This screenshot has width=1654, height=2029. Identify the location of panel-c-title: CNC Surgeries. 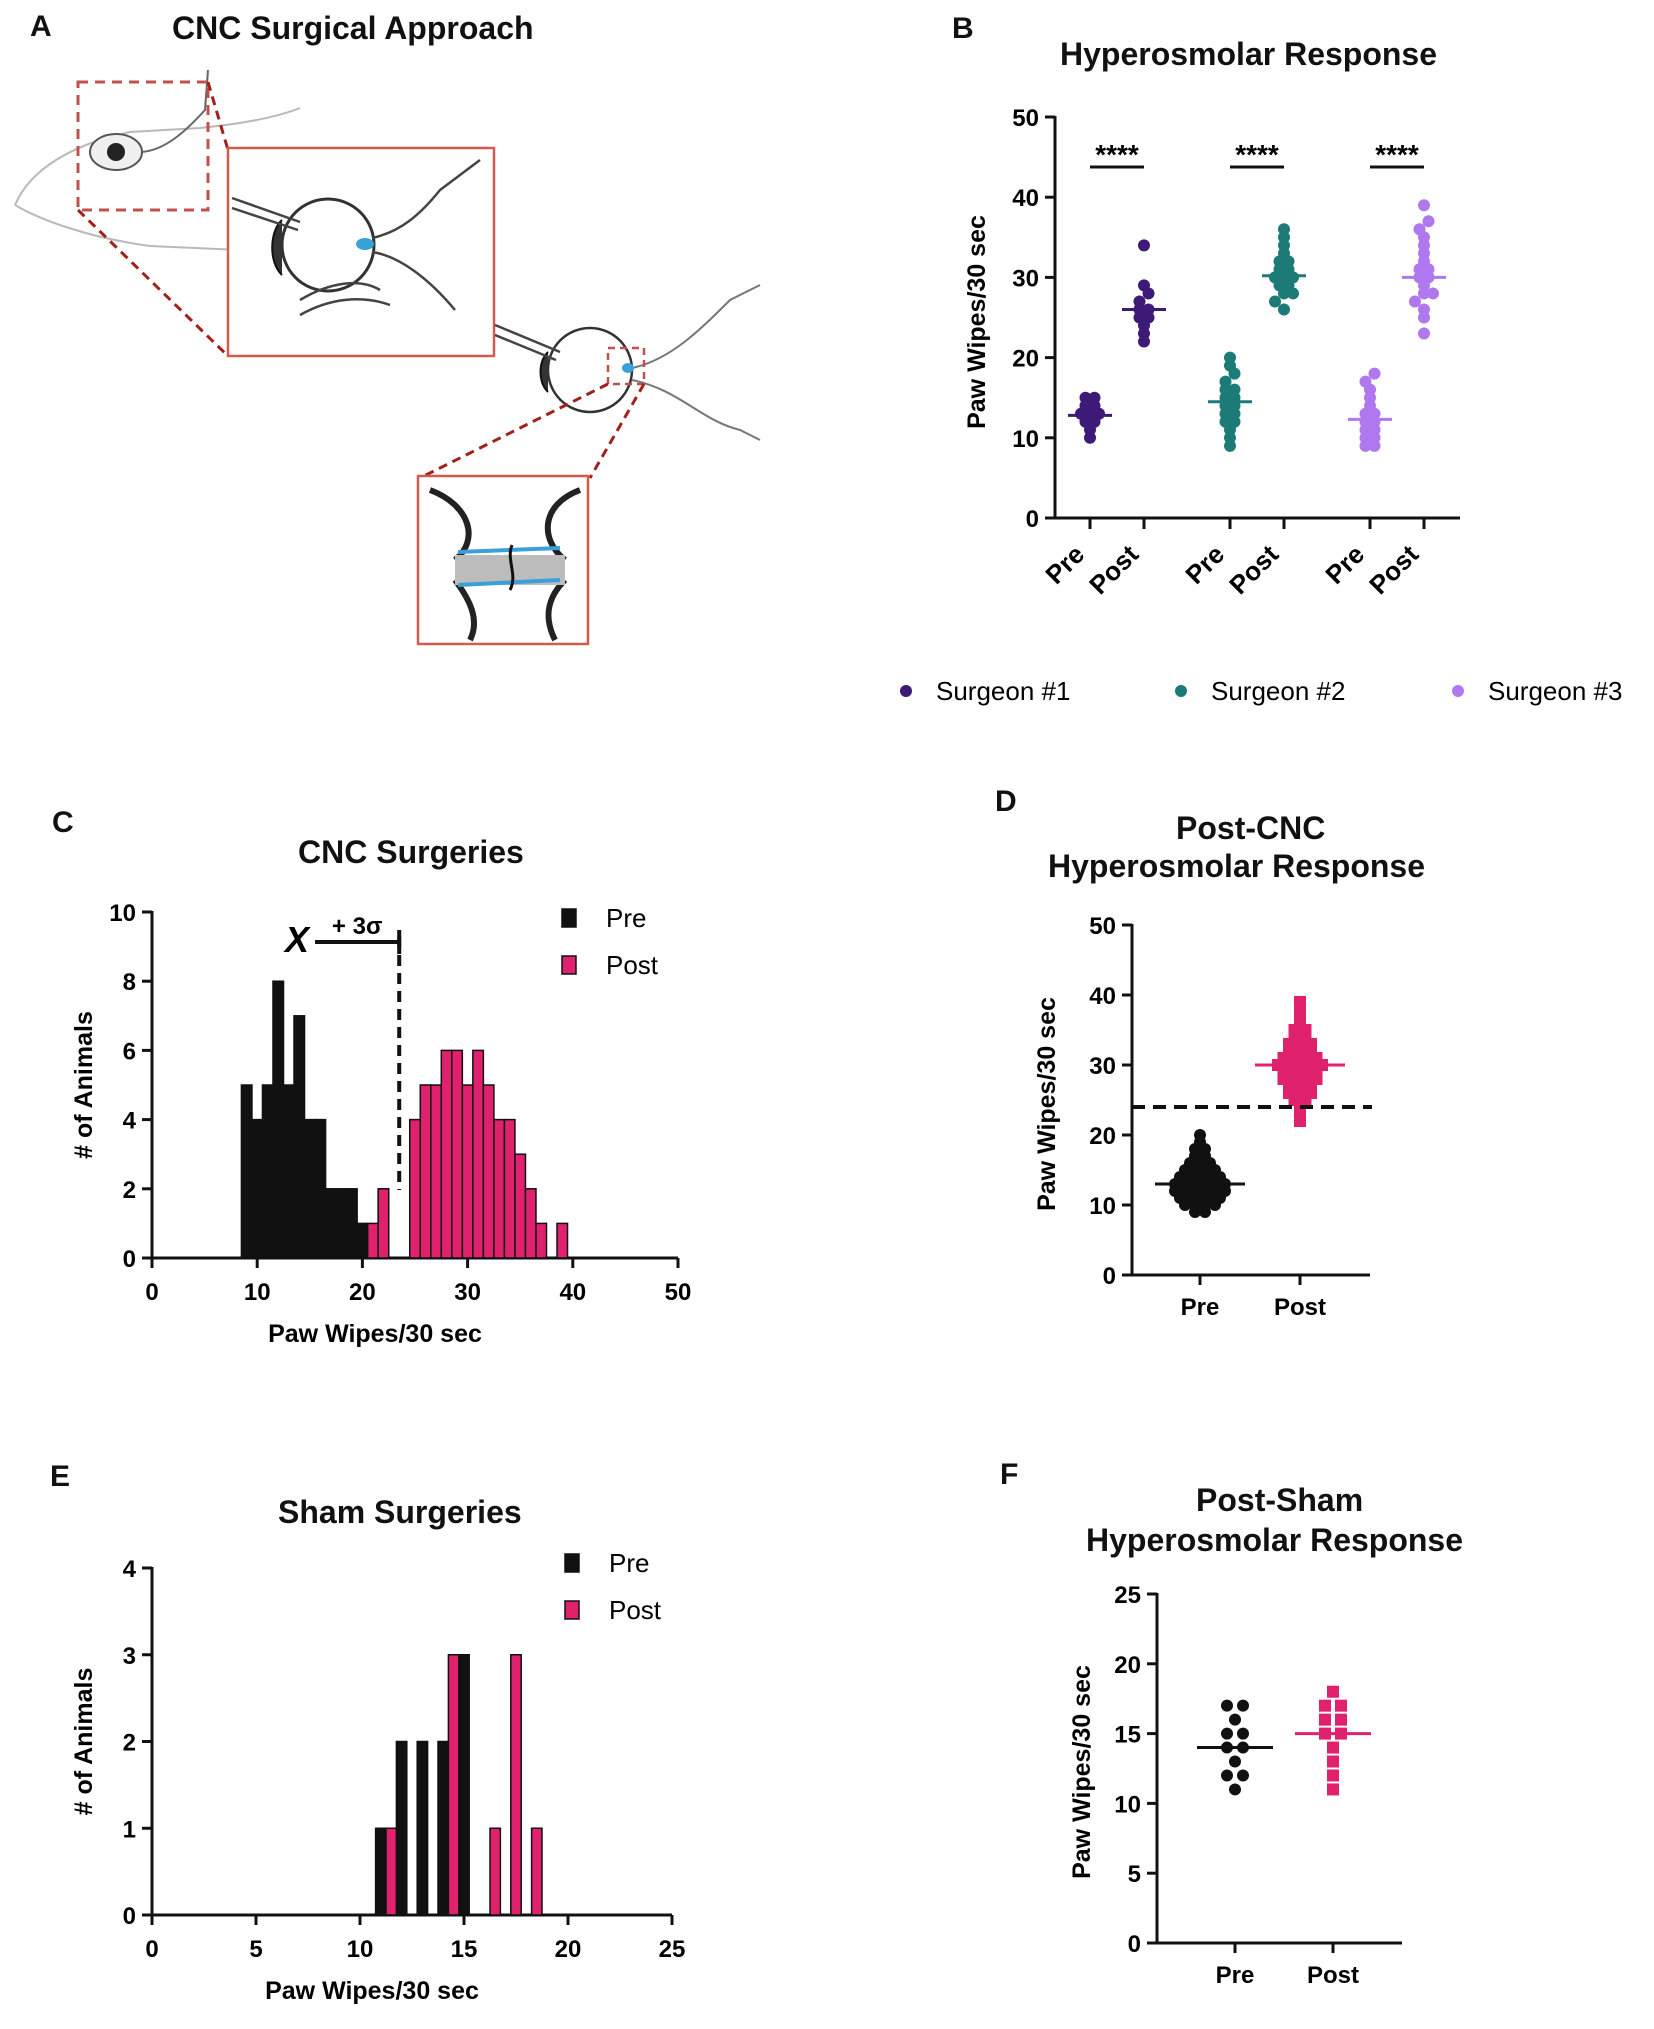
(411, 852).